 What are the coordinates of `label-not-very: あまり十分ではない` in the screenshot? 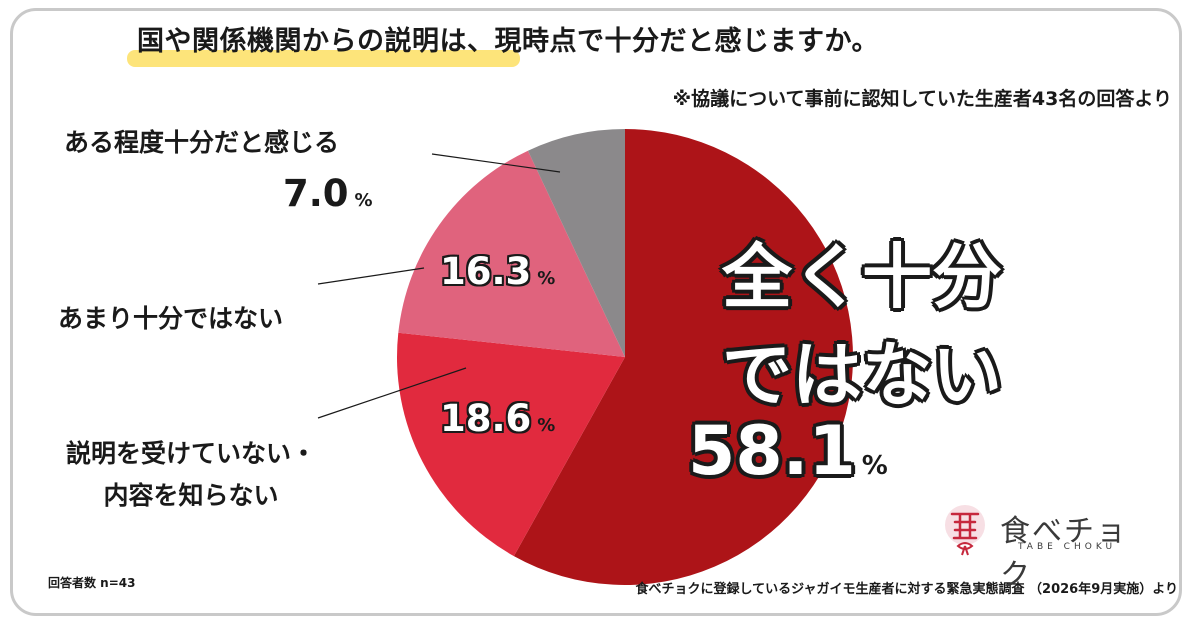 It's located at (171, 318).